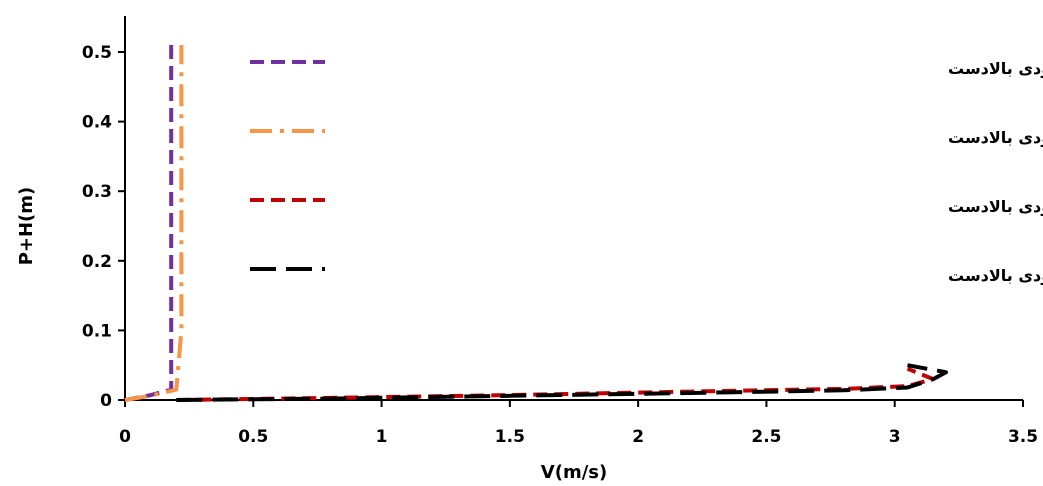 This screenshot has width=1043, height=486. Describe the element at coordinates (26, 226) in the screenshot. I see `y-axis-label: P+H(m)` at that location.